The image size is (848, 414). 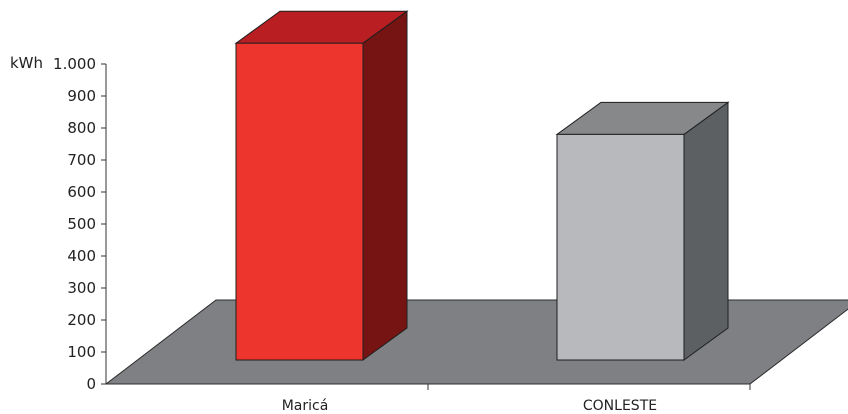 I want to click on y-tick-label: 600, so click(x=81, y=192).